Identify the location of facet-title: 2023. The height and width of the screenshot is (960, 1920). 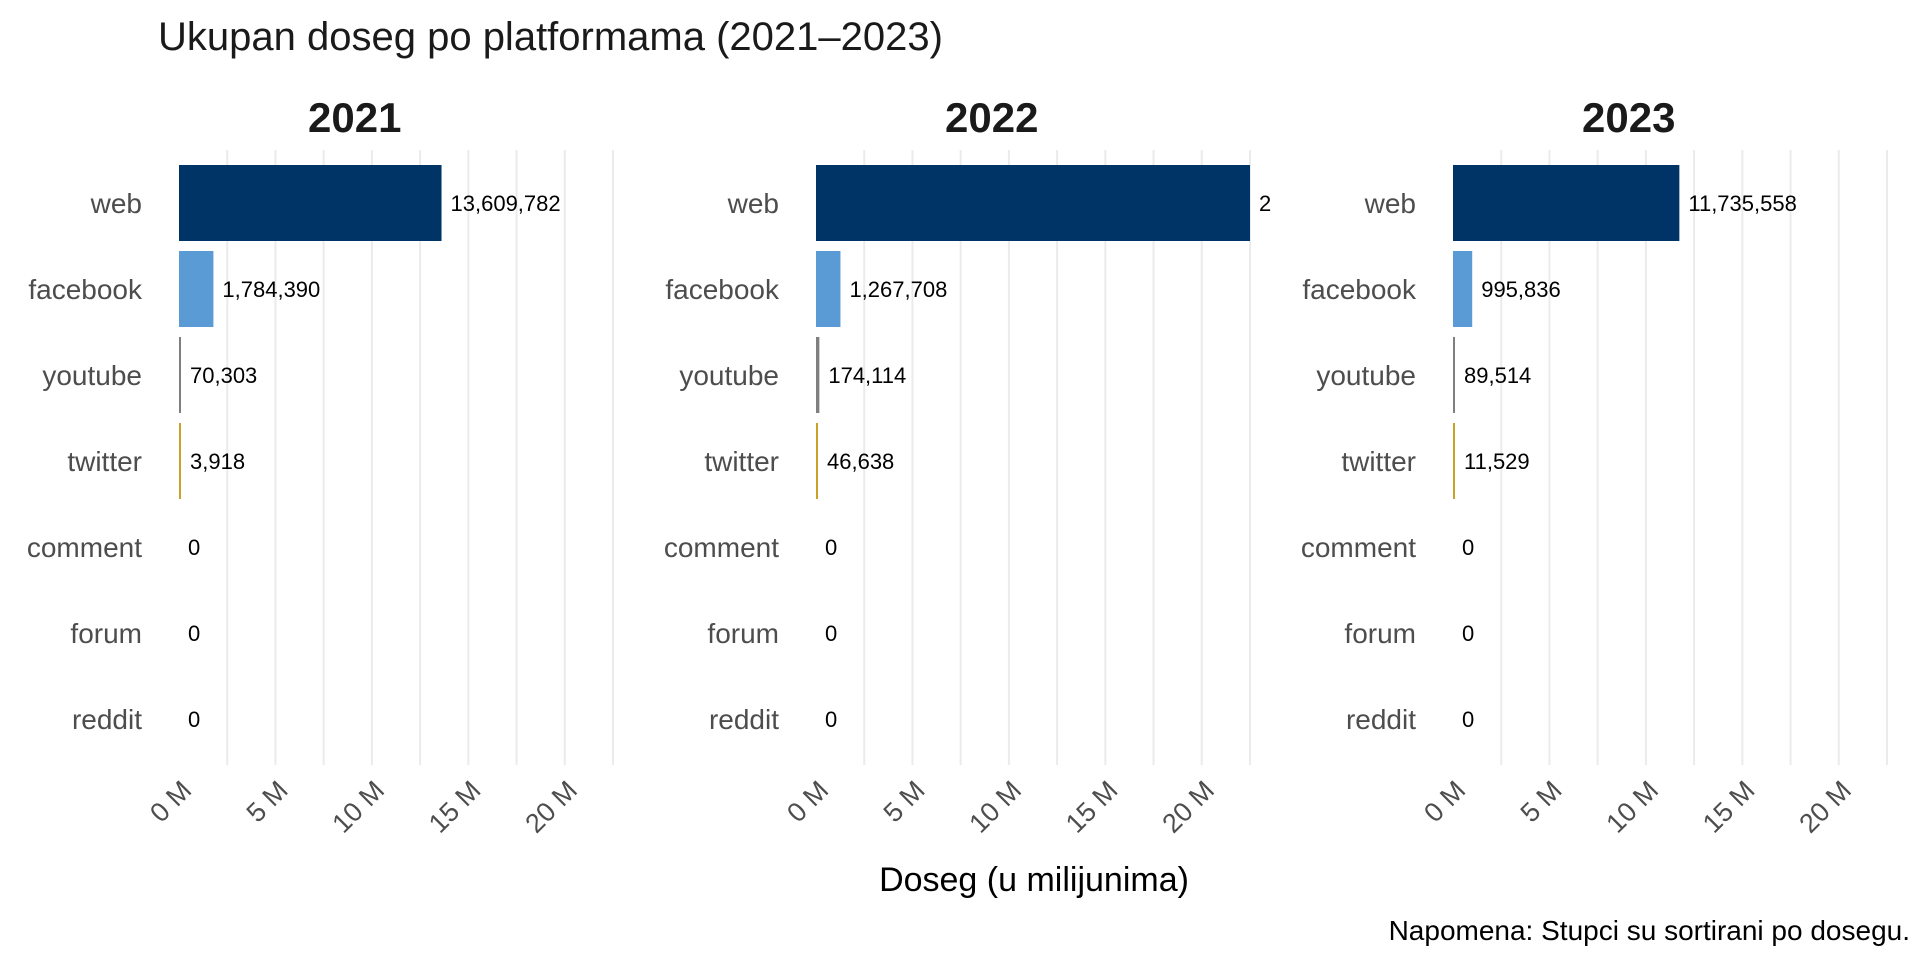
(1628, 117).